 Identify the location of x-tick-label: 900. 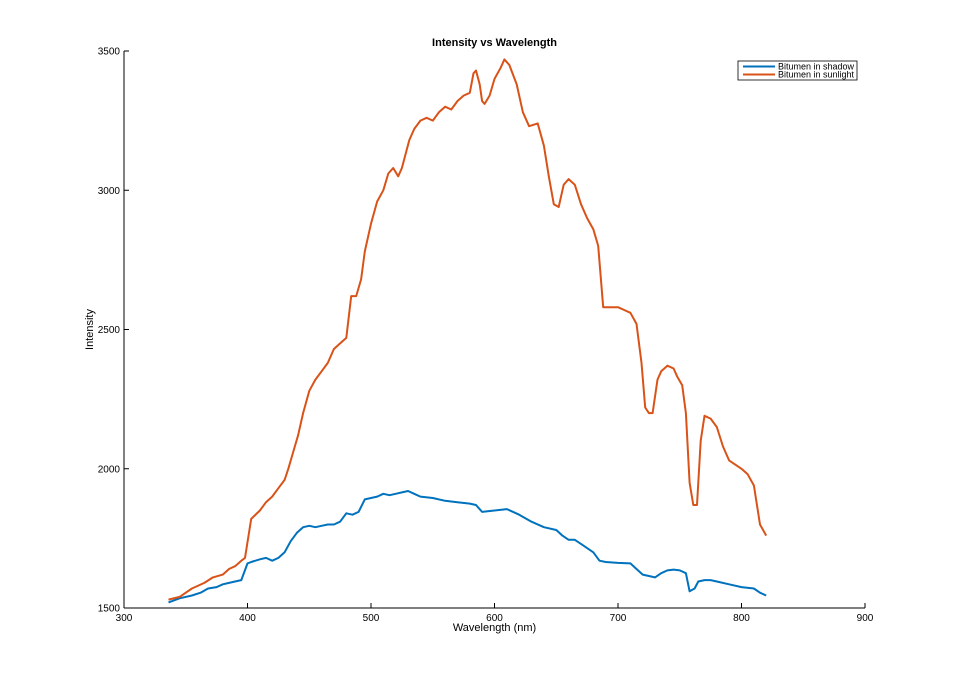
(865, 618).